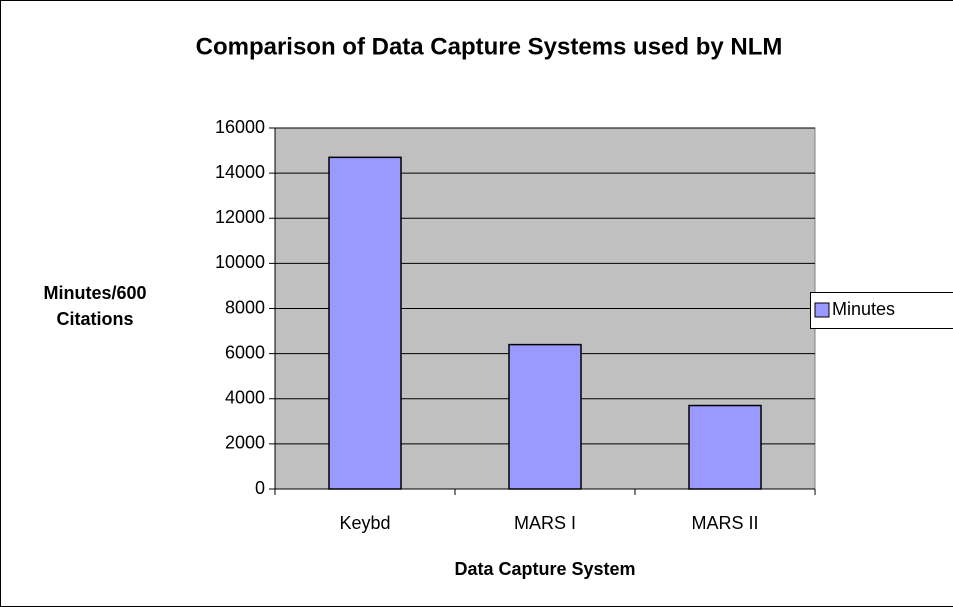  Describe the element at coordinates (863, 309) in the screenshot. I see `legend-label: Minutes` at that location.